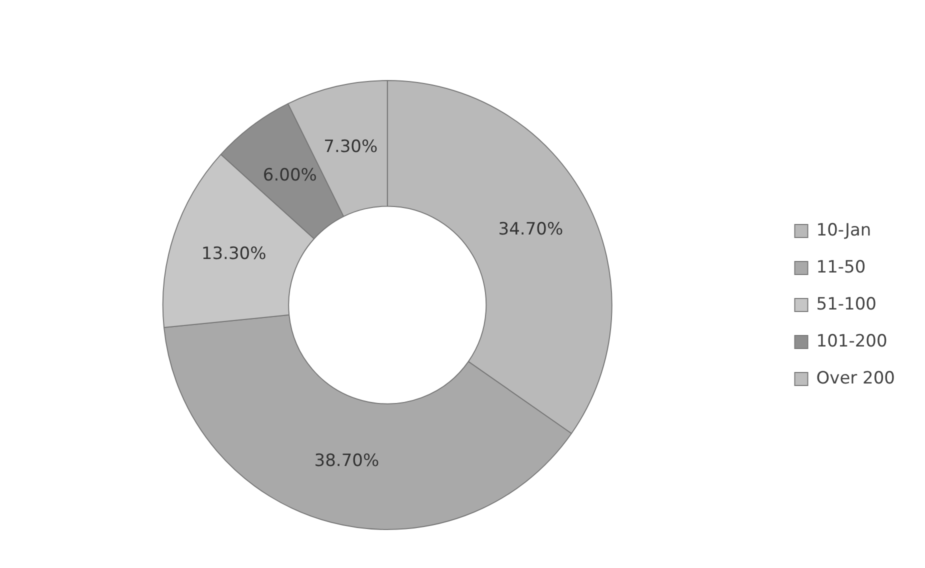 The width and height of the screenshot is (925, 568). I want to click on legend-label: Over 200, so click(856, 378).